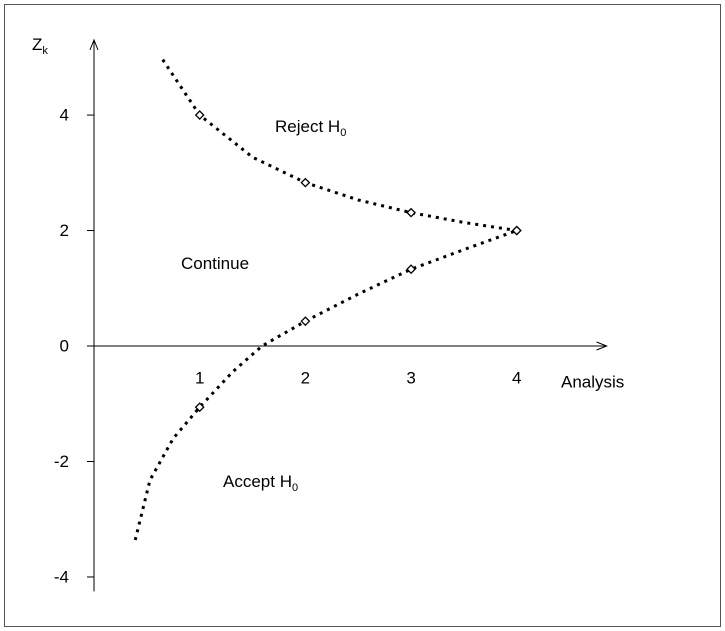 This screenshot has height=631, width=725. What do you see at coordinates (94, 44) in the screenshot?
I see `y-axis-arrow` at bounding box center [94, 44].